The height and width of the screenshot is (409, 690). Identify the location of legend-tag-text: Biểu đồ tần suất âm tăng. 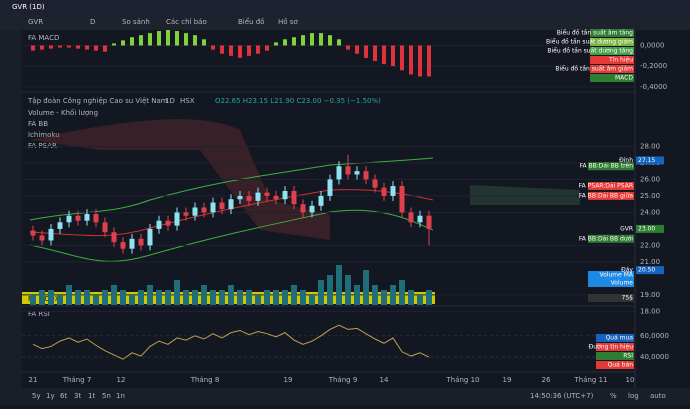
(595, 33).